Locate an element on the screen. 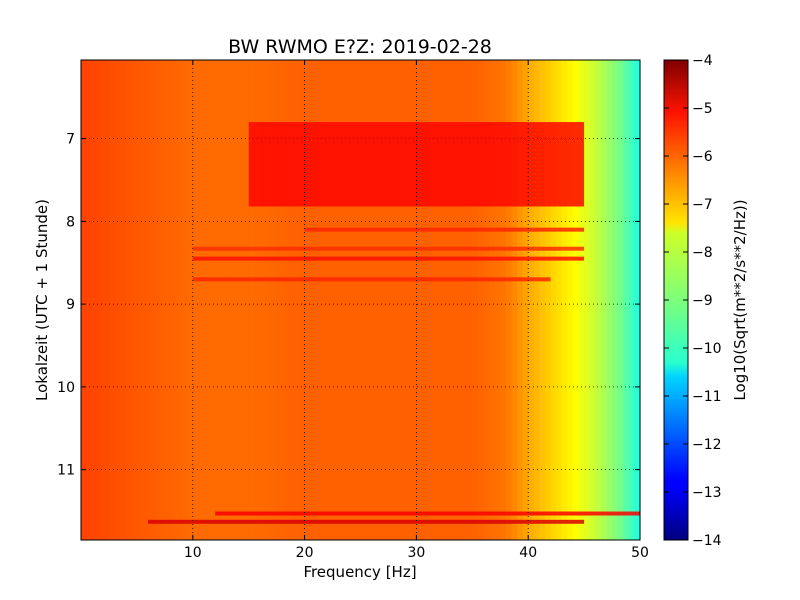 This screenshot has height=600, width=800. colorbar-tick-label: −7 is located at coordinates (702, 205).